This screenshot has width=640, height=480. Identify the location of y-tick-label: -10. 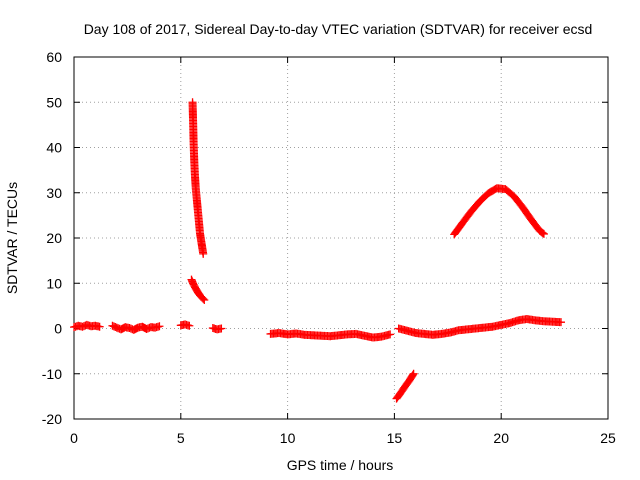
(52, 374).